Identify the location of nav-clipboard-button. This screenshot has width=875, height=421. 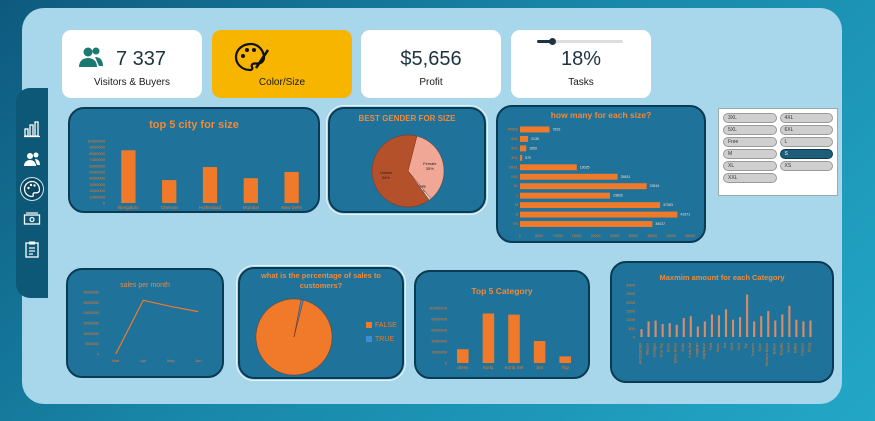
(32, 249).